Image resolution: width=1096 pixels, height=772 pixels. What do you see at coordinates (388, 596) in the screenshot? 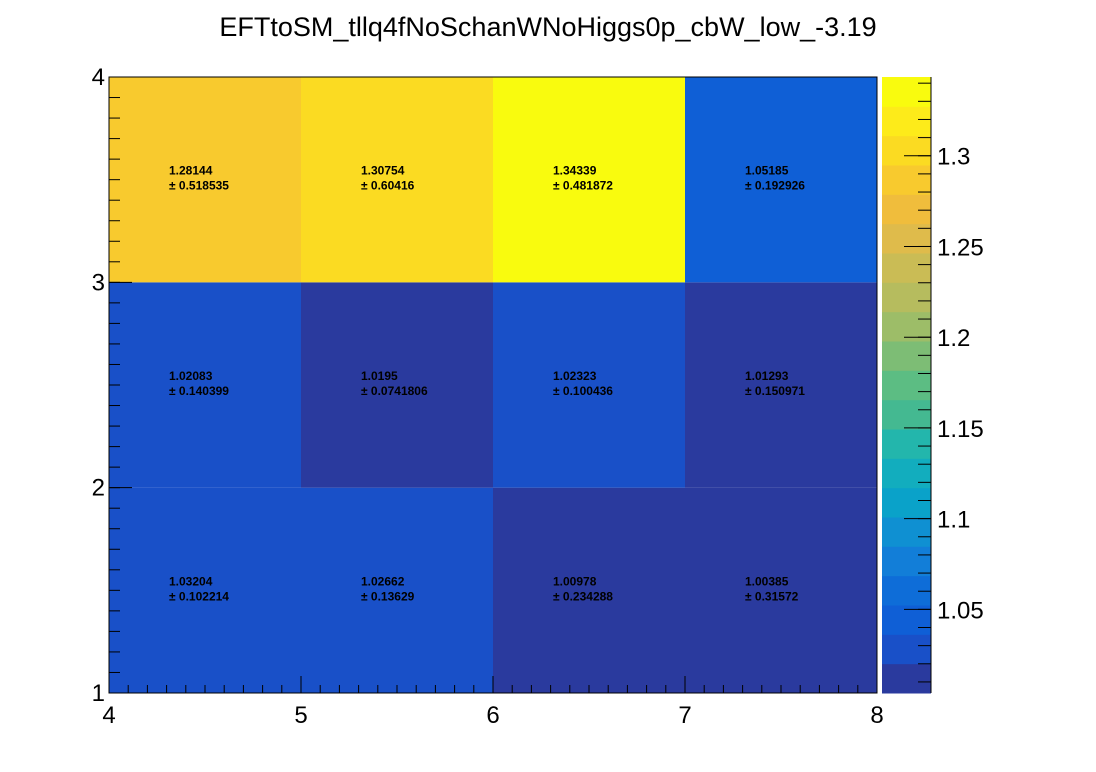
I see `cell-error-label: ± 0.13629` at bounding box center [388, 596].